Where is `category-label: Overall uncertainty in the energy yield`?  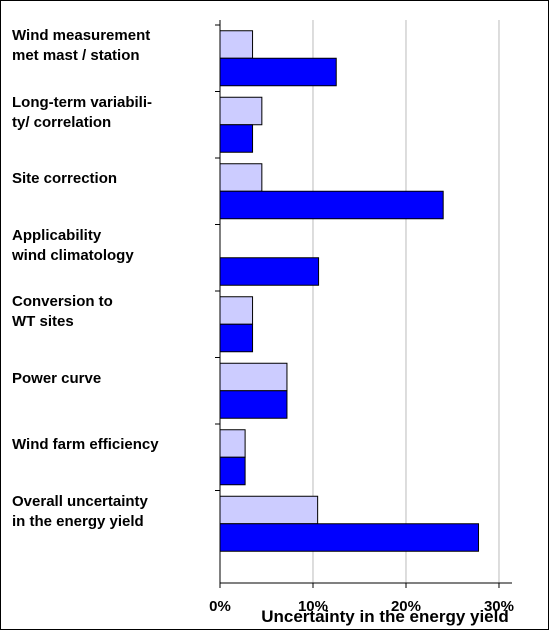
category-label: Overall uncertainty in the energy yield is located at coordinates (80, 511).